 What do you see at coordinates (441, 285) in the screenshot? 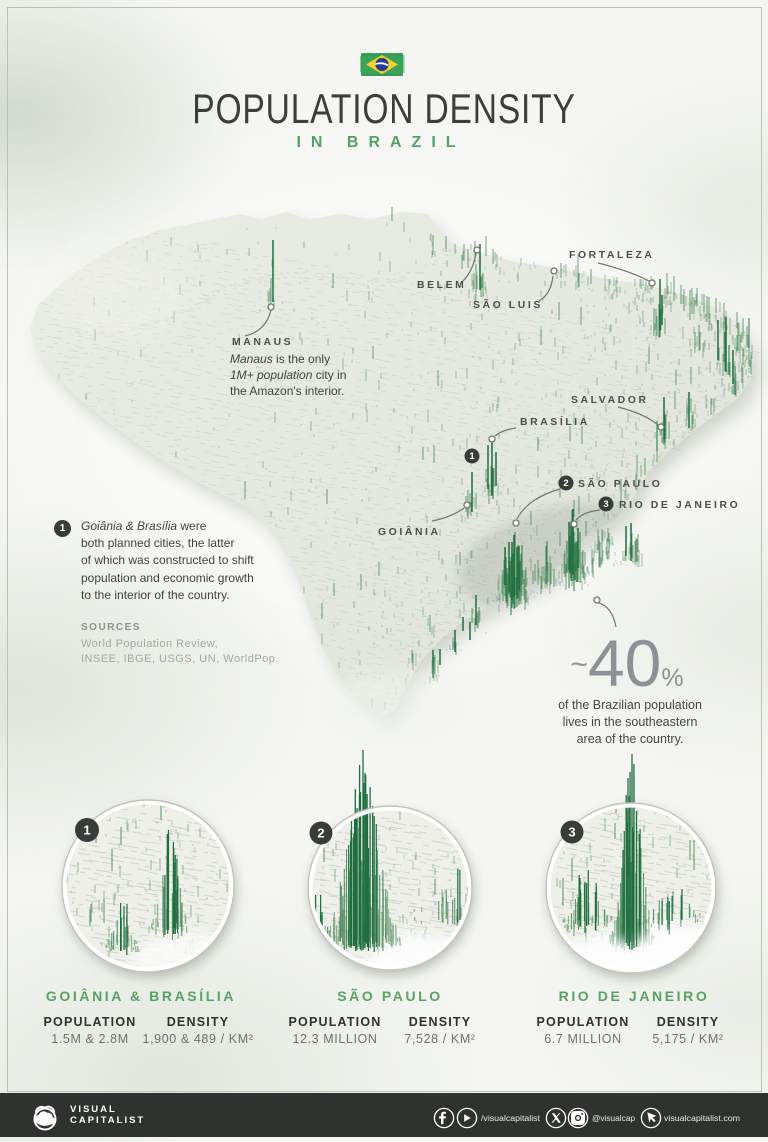
I see `svg-text: BELEM` at bounding box center [441, 285].